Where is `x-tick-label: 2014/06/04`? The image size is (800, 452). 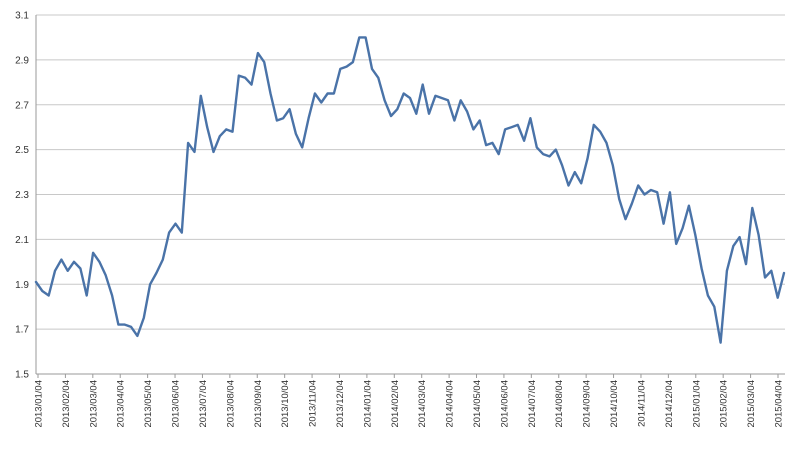 x-tick-label: 2014/06/04 is located at coordinates (504, 404).